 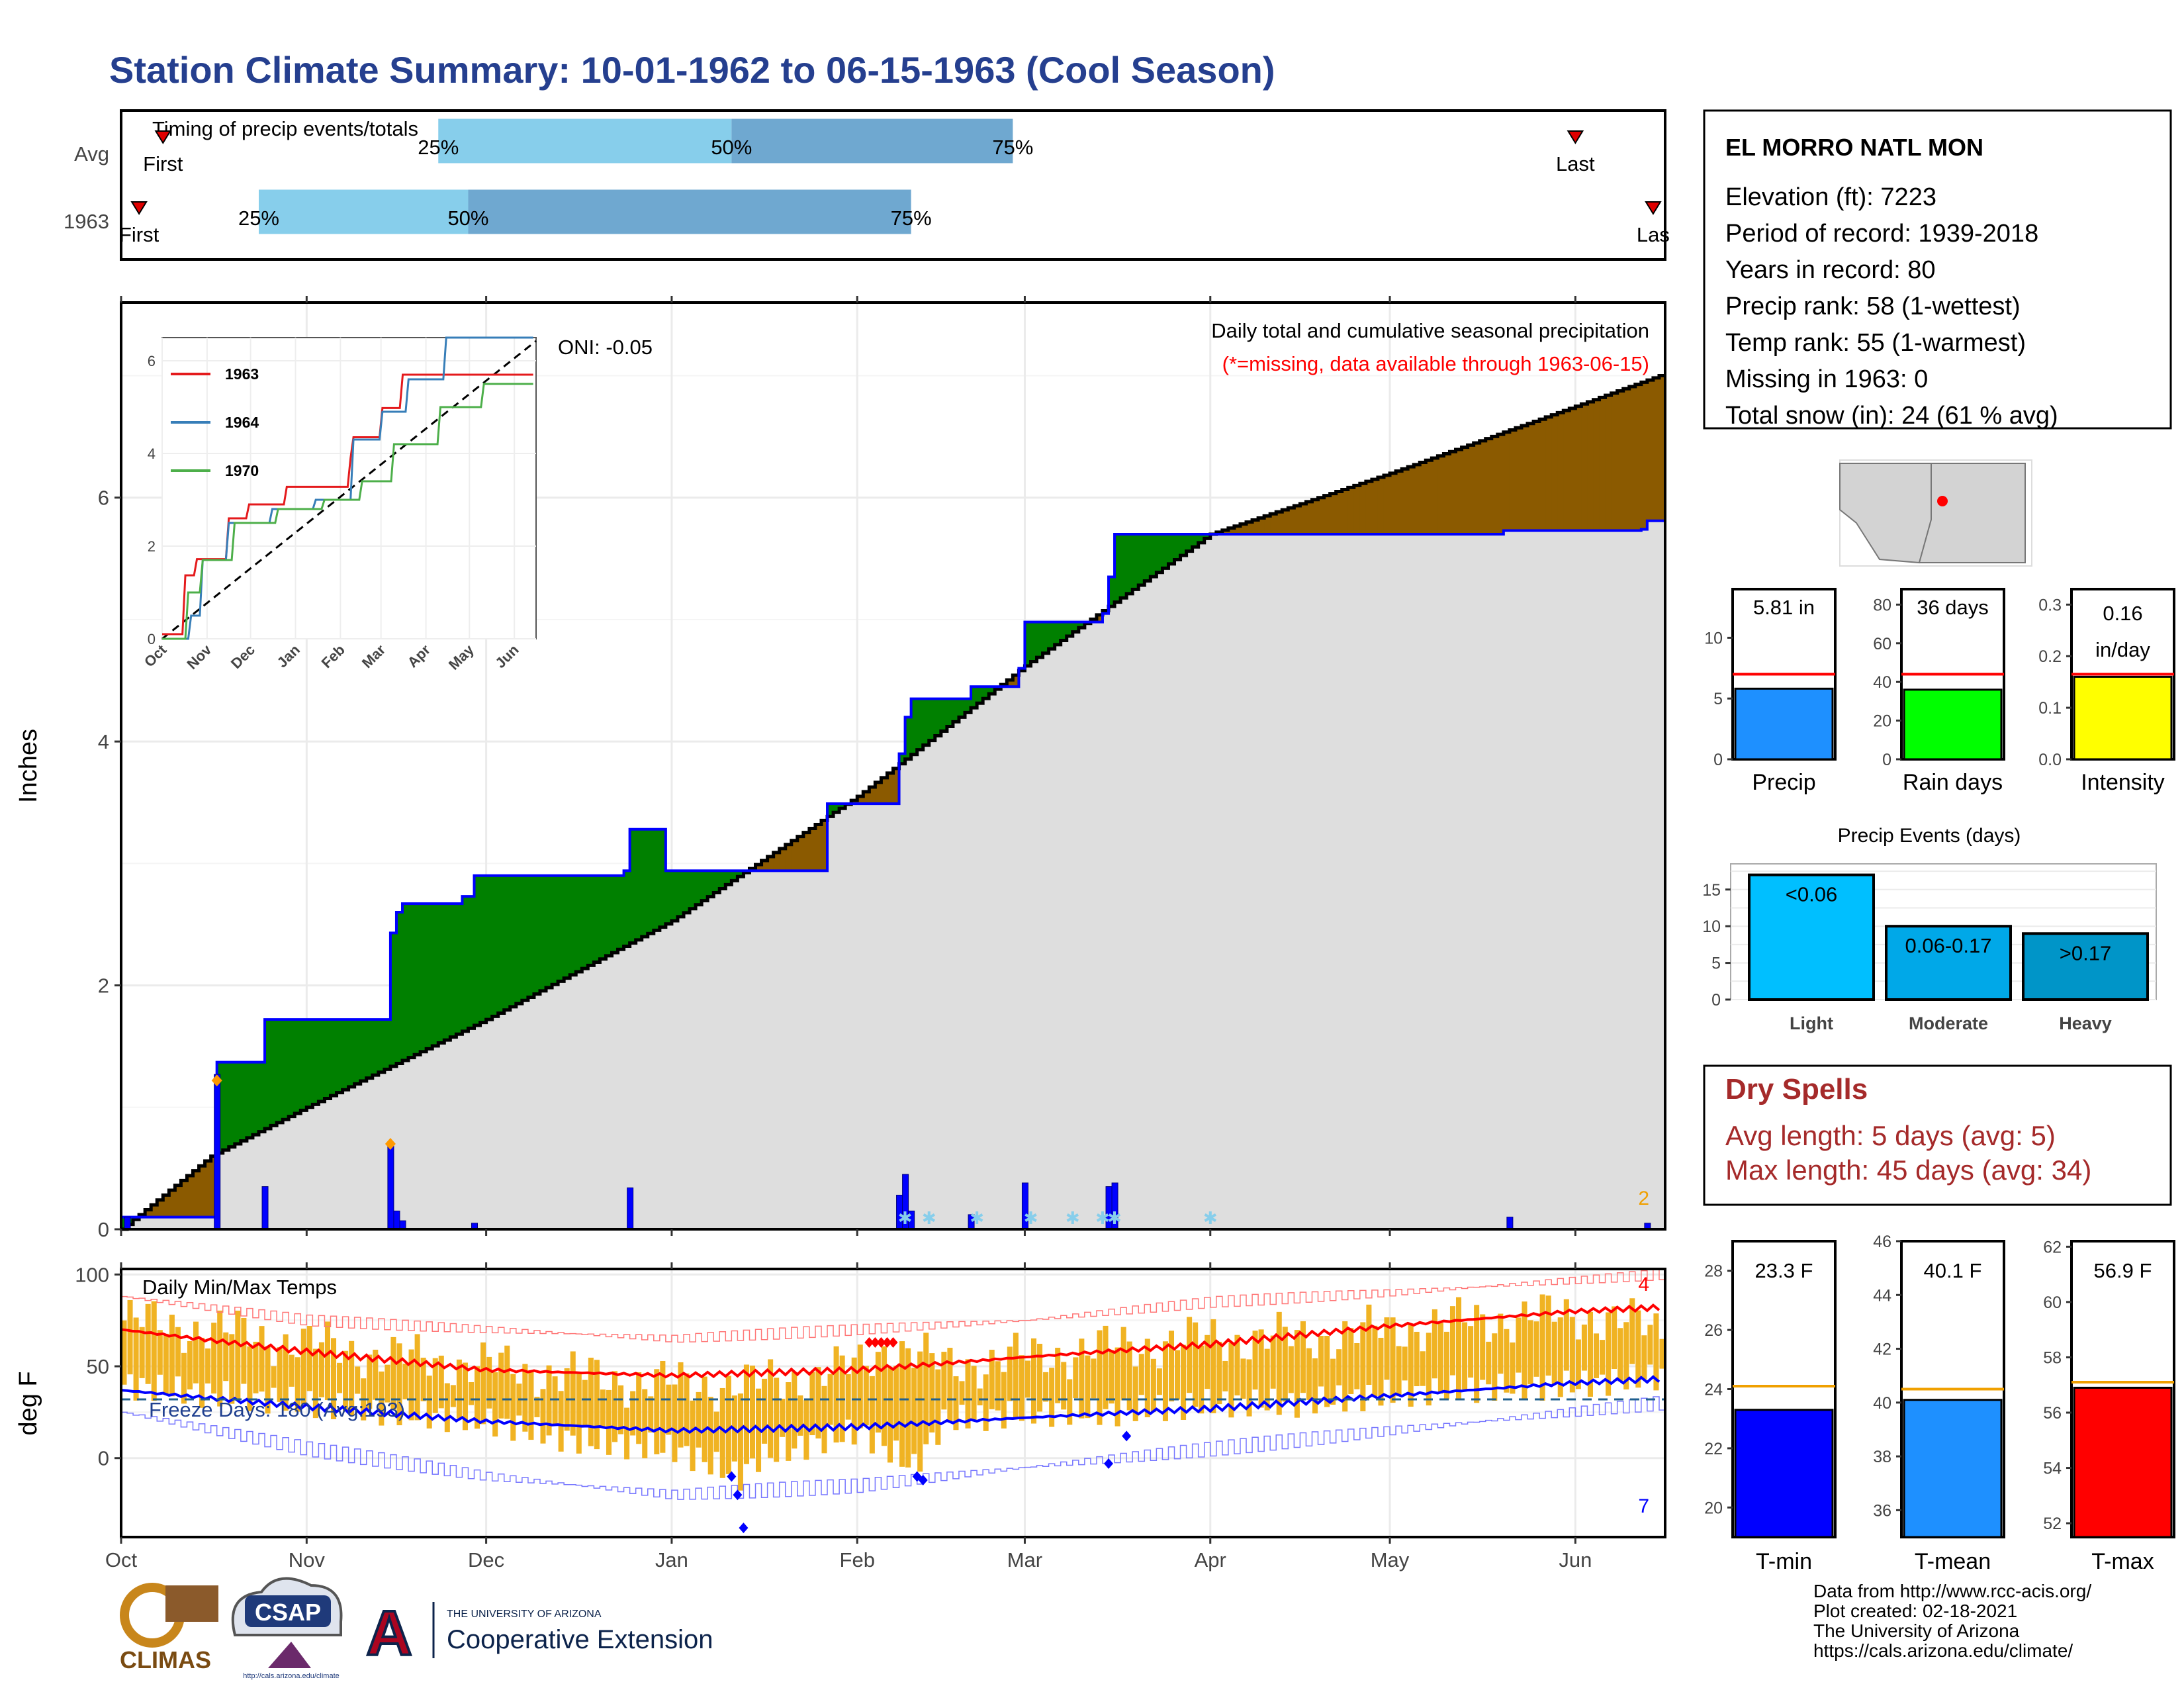 What do you see at coordinates (1831, 197) in the screenshot?
I see `station-line: Elevation (ft): 7223` at bounding box center [1831, 197].